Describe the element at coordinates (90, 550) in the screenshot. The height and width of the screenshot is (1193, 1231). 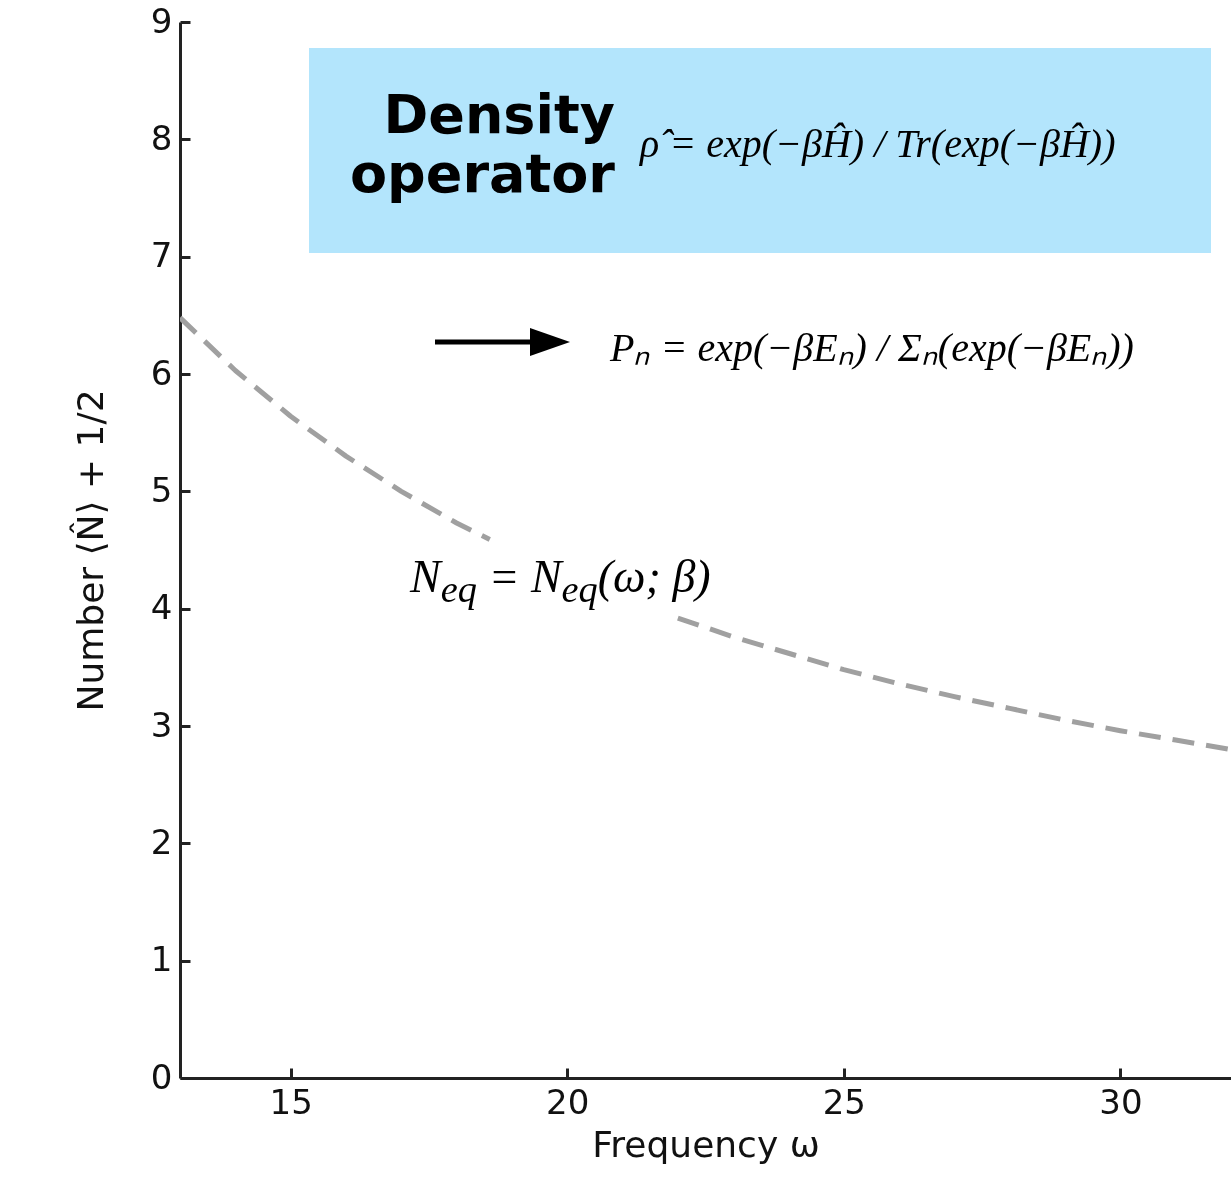
I see `y-axis-title: Number ⟨N̂⟩ + 1/2` at that location.